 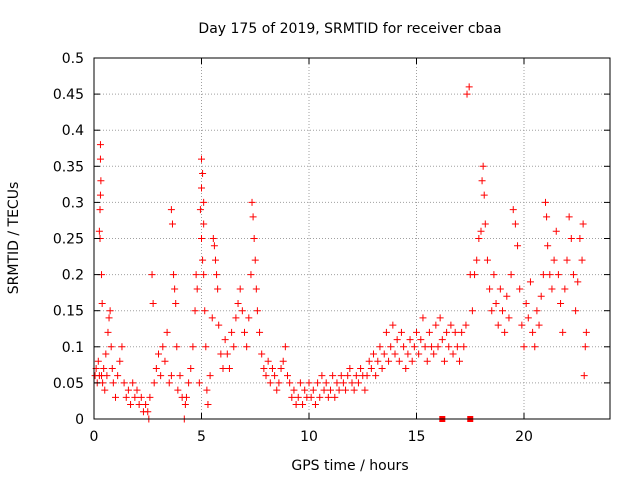 I want to click on y-tick-label: 0.25, so click(x=68, y=240).